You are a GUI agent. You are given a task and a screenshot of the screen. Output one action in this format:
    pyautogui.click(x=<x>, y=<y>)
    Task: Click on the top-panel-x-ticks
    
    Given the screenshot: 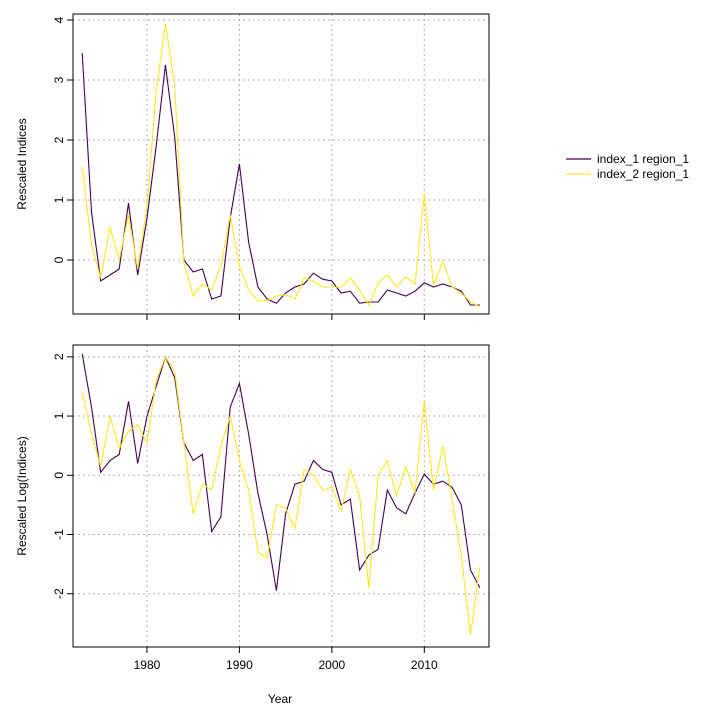 What is the action you would take?
    pyautogui.click(x=285, y=317)
    